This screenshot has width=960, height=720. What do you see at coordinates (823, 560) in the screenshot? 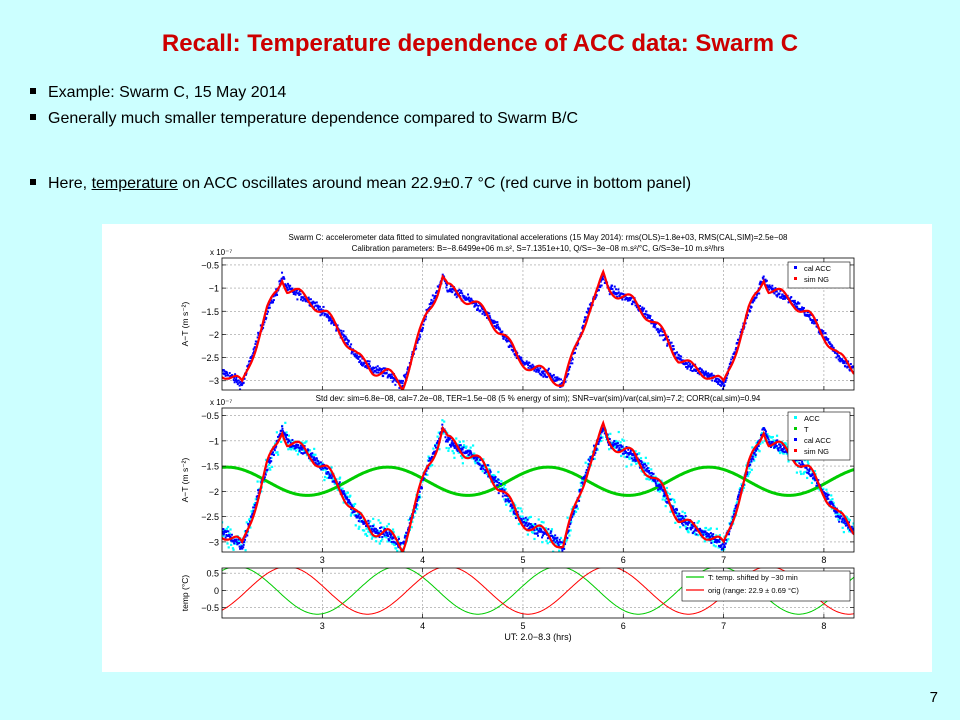
I see `x-tick-label: 8` at bounding box center [823, 560].